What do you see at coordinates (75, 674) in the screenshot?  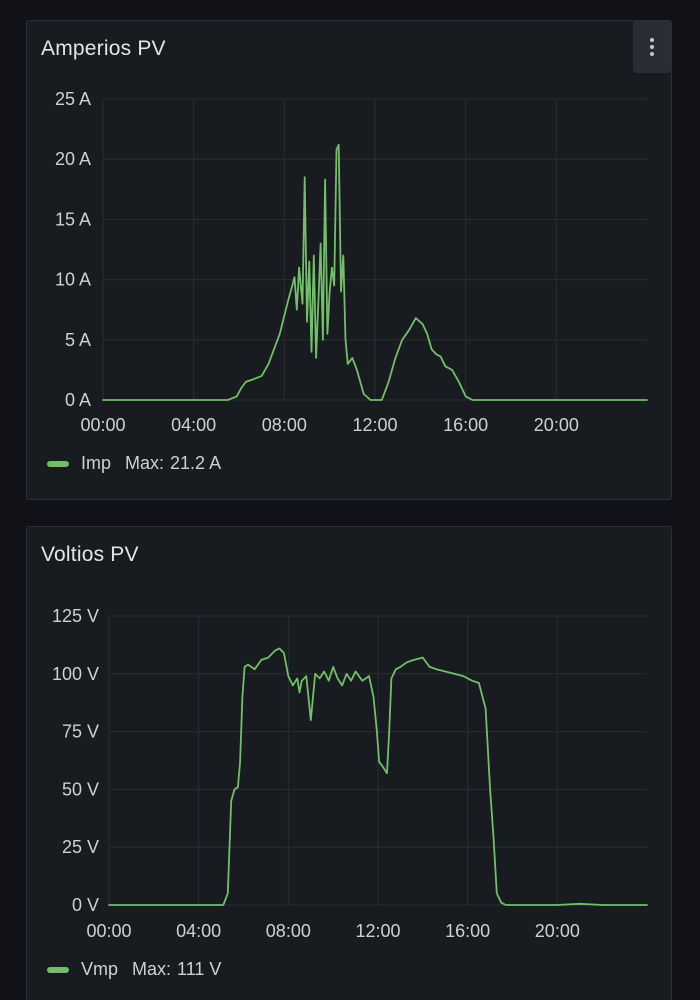 I see `y-tick-label: 100 V` at bounding box center [75, 674].